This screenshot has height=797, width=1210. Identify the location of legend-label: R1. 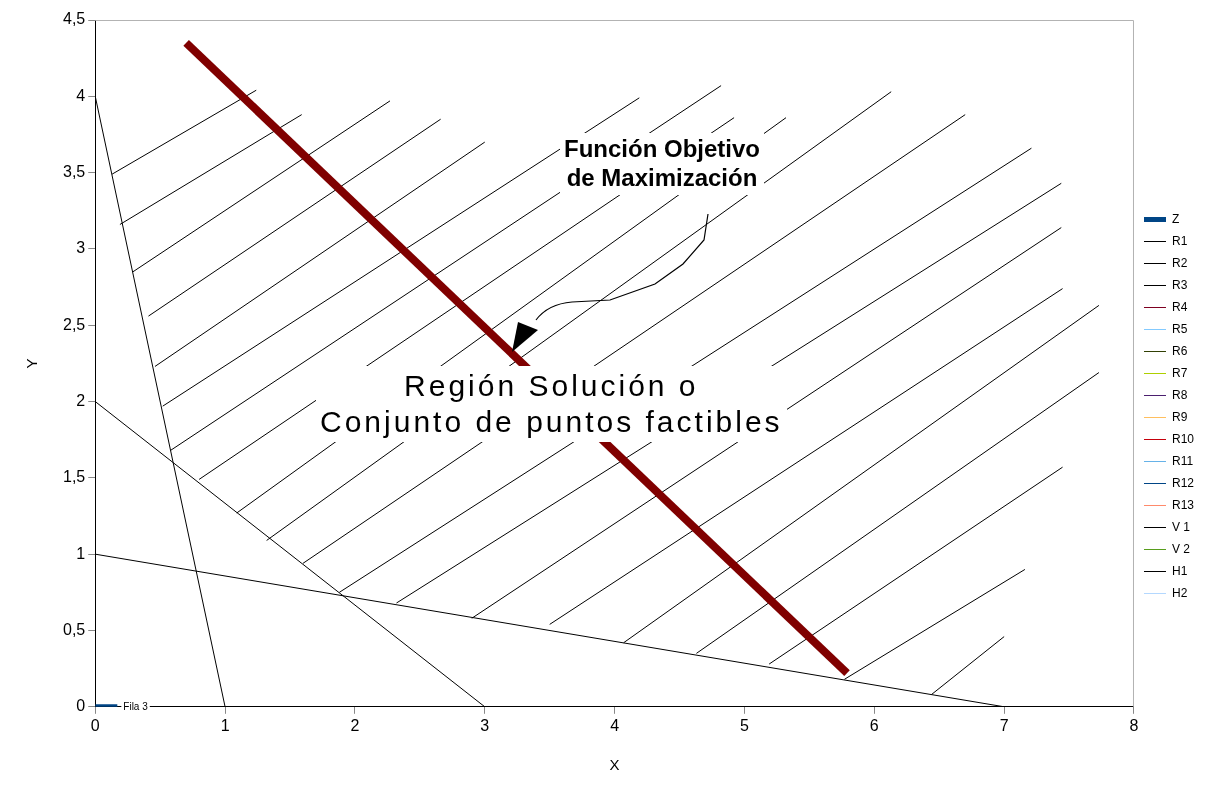
(1179, 240).